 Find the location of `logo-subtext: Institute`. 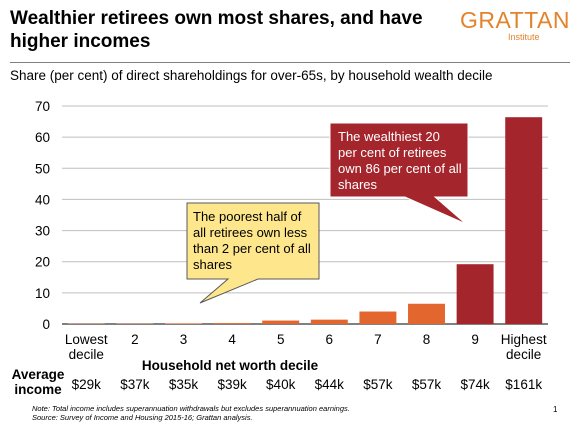

logo-subtext: Institute is located at coordinates (524, 37).